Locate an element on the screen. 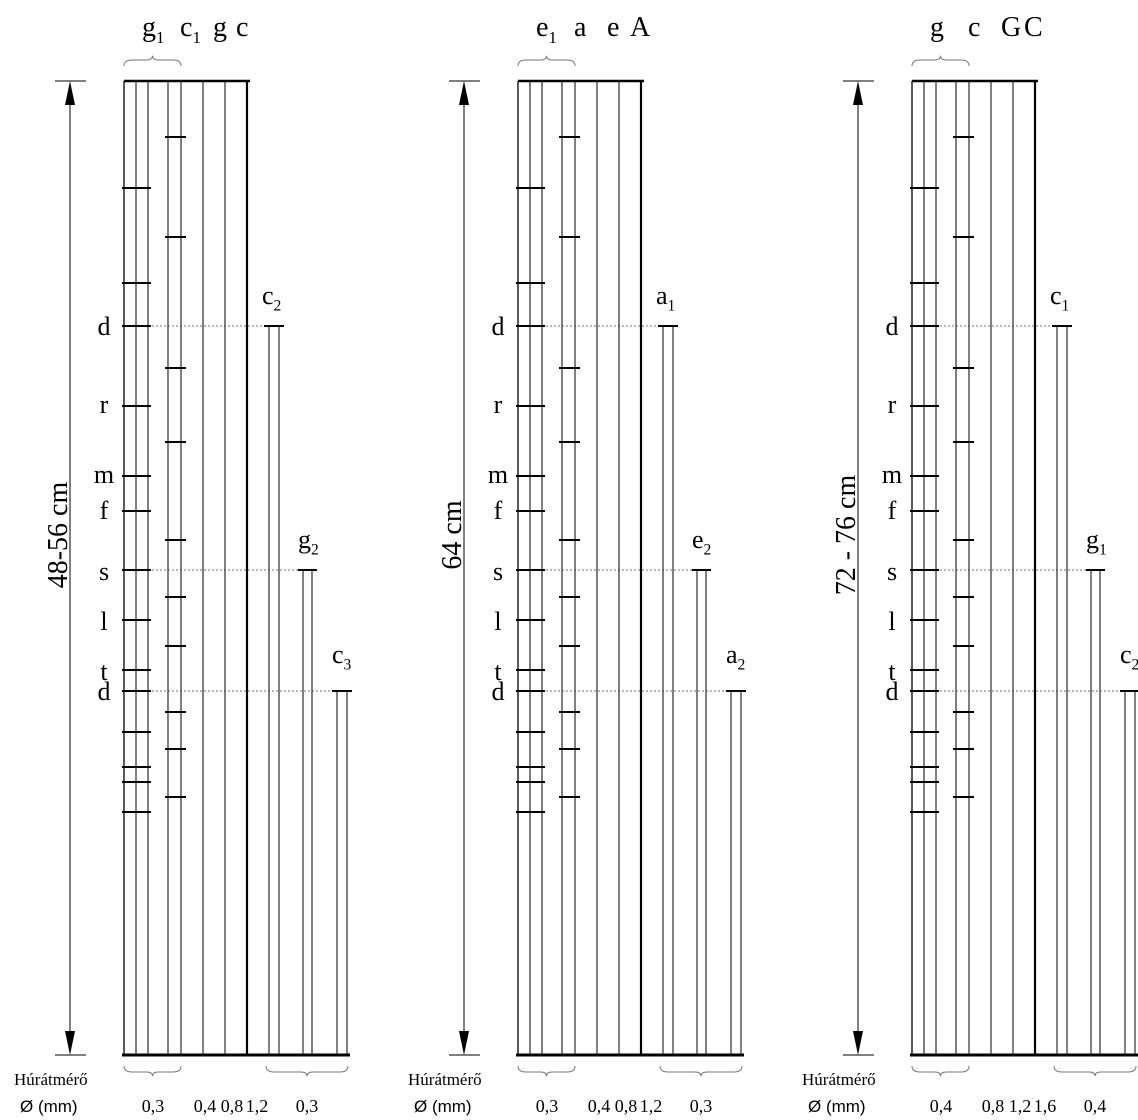  tuning-top-note-text: a is located at coordinates (580, 27).